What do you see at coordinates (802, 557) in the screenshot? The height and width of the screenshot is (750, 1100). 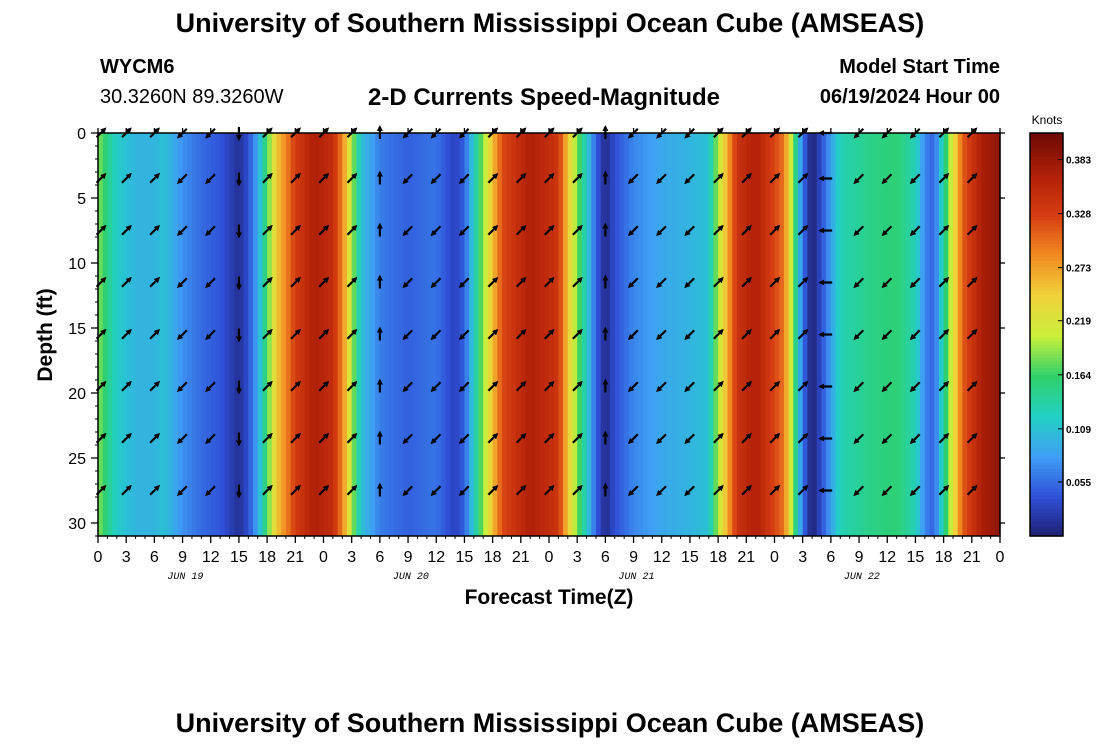 I see `x-tick-label: 3` at bounding box center [802, 557].